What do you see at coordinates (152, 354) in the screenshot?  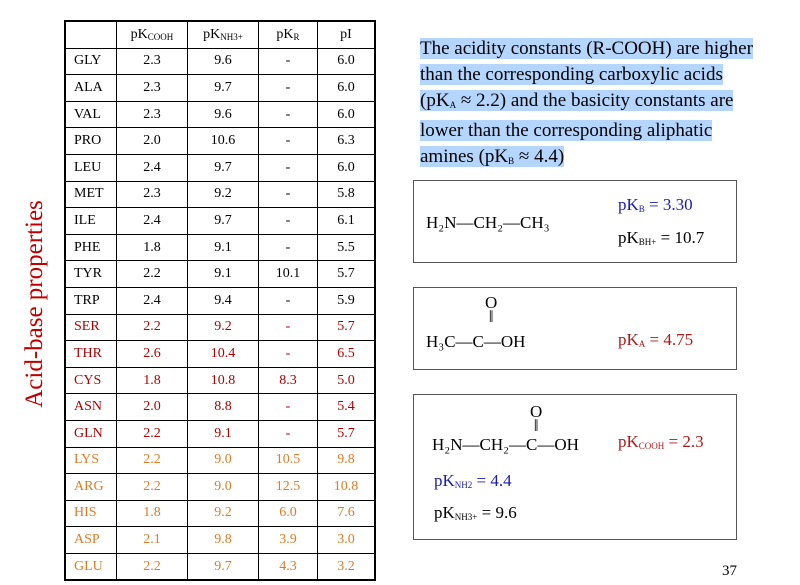 I see `table-cell: 2.6` at bounding box center [152, 354].